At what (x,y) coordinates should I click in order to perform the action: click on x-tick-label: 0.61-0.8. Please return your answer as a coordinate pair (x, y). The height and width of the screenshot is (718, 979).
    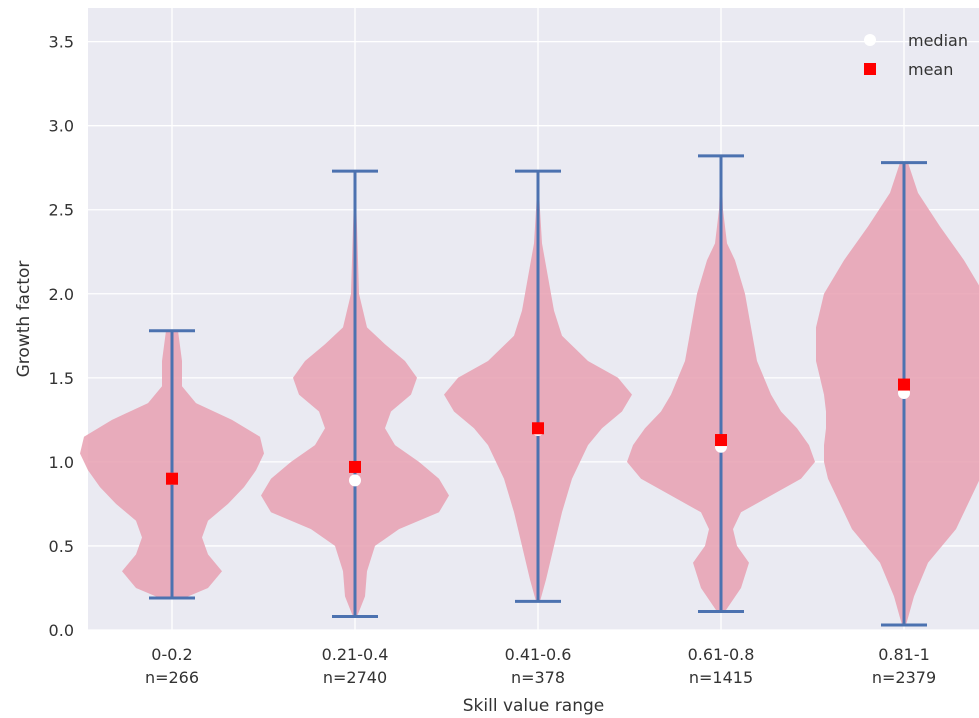
    Looking at the image, I should click on (721, 654).